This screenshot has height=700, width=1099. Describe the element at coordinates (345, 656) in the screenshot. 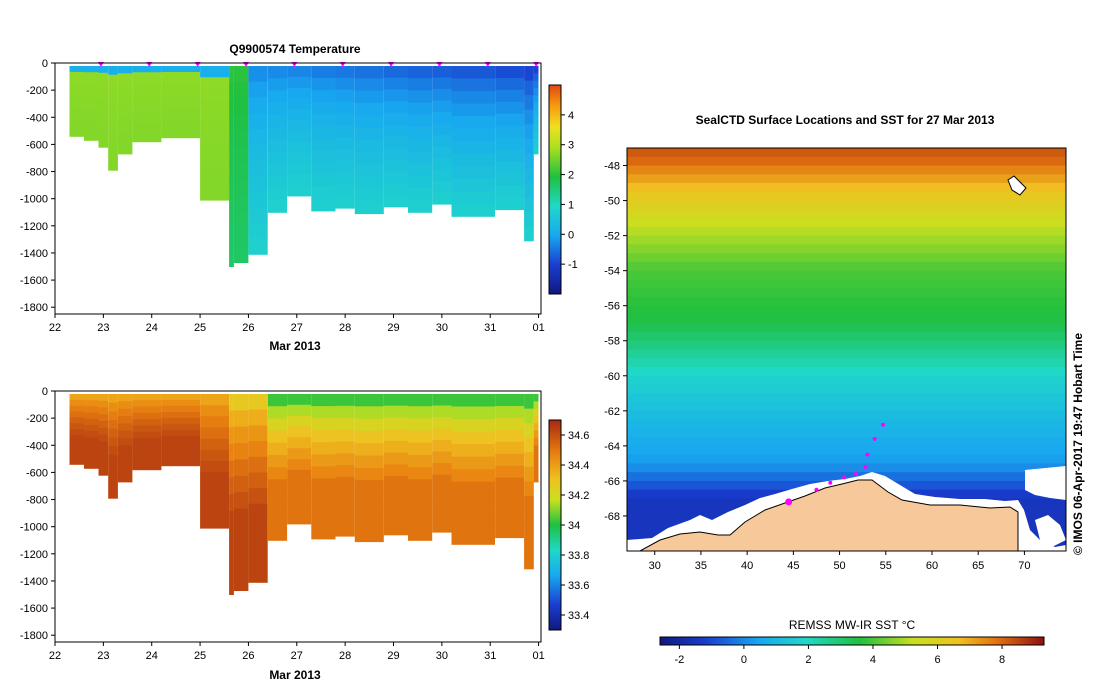

I see `x-tick-label: 28` at that location.